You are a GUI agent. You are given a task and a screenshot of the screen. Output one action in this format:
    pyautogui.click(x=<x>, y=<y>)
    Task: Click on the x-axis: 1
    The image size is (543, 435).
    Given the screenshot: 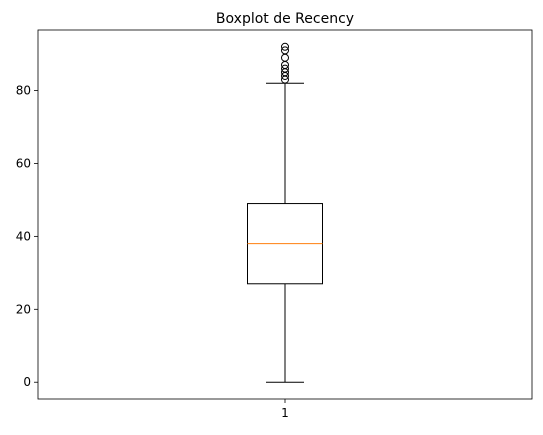 What is the action you would take?
    pyautogui.click(x=285, y=409)
    